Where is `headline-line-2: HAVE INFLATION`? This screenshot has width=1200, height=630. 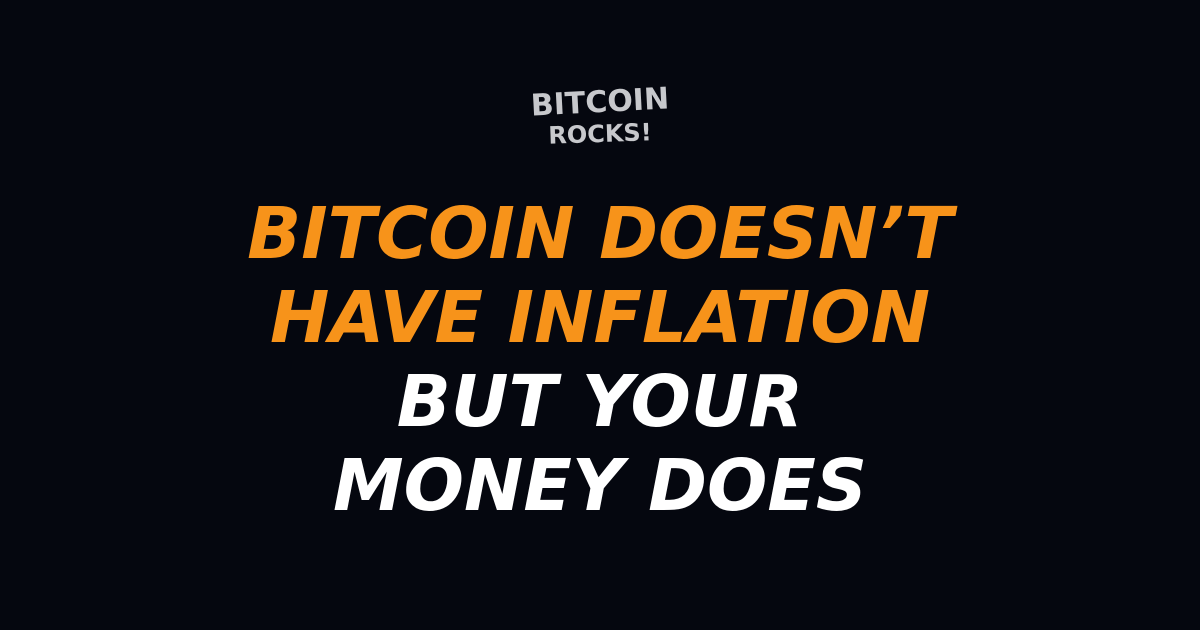
headline-line-2: HAVE INFLATION is located at coordinates (600, 317).